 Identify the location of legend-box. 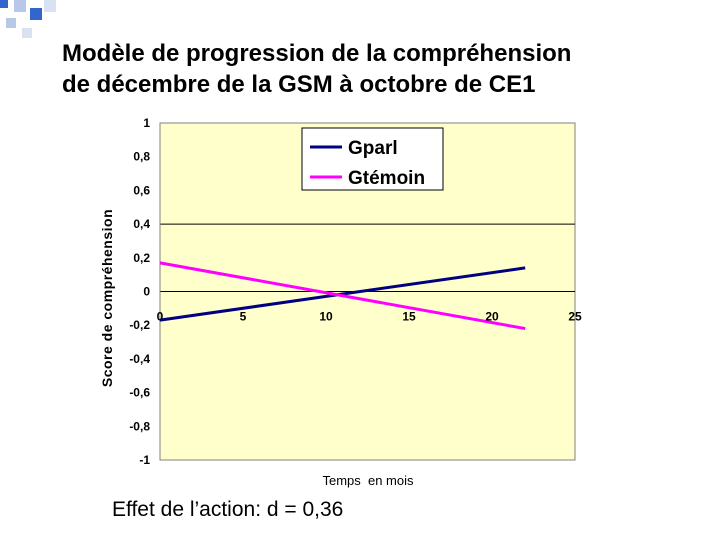
(372, 159).